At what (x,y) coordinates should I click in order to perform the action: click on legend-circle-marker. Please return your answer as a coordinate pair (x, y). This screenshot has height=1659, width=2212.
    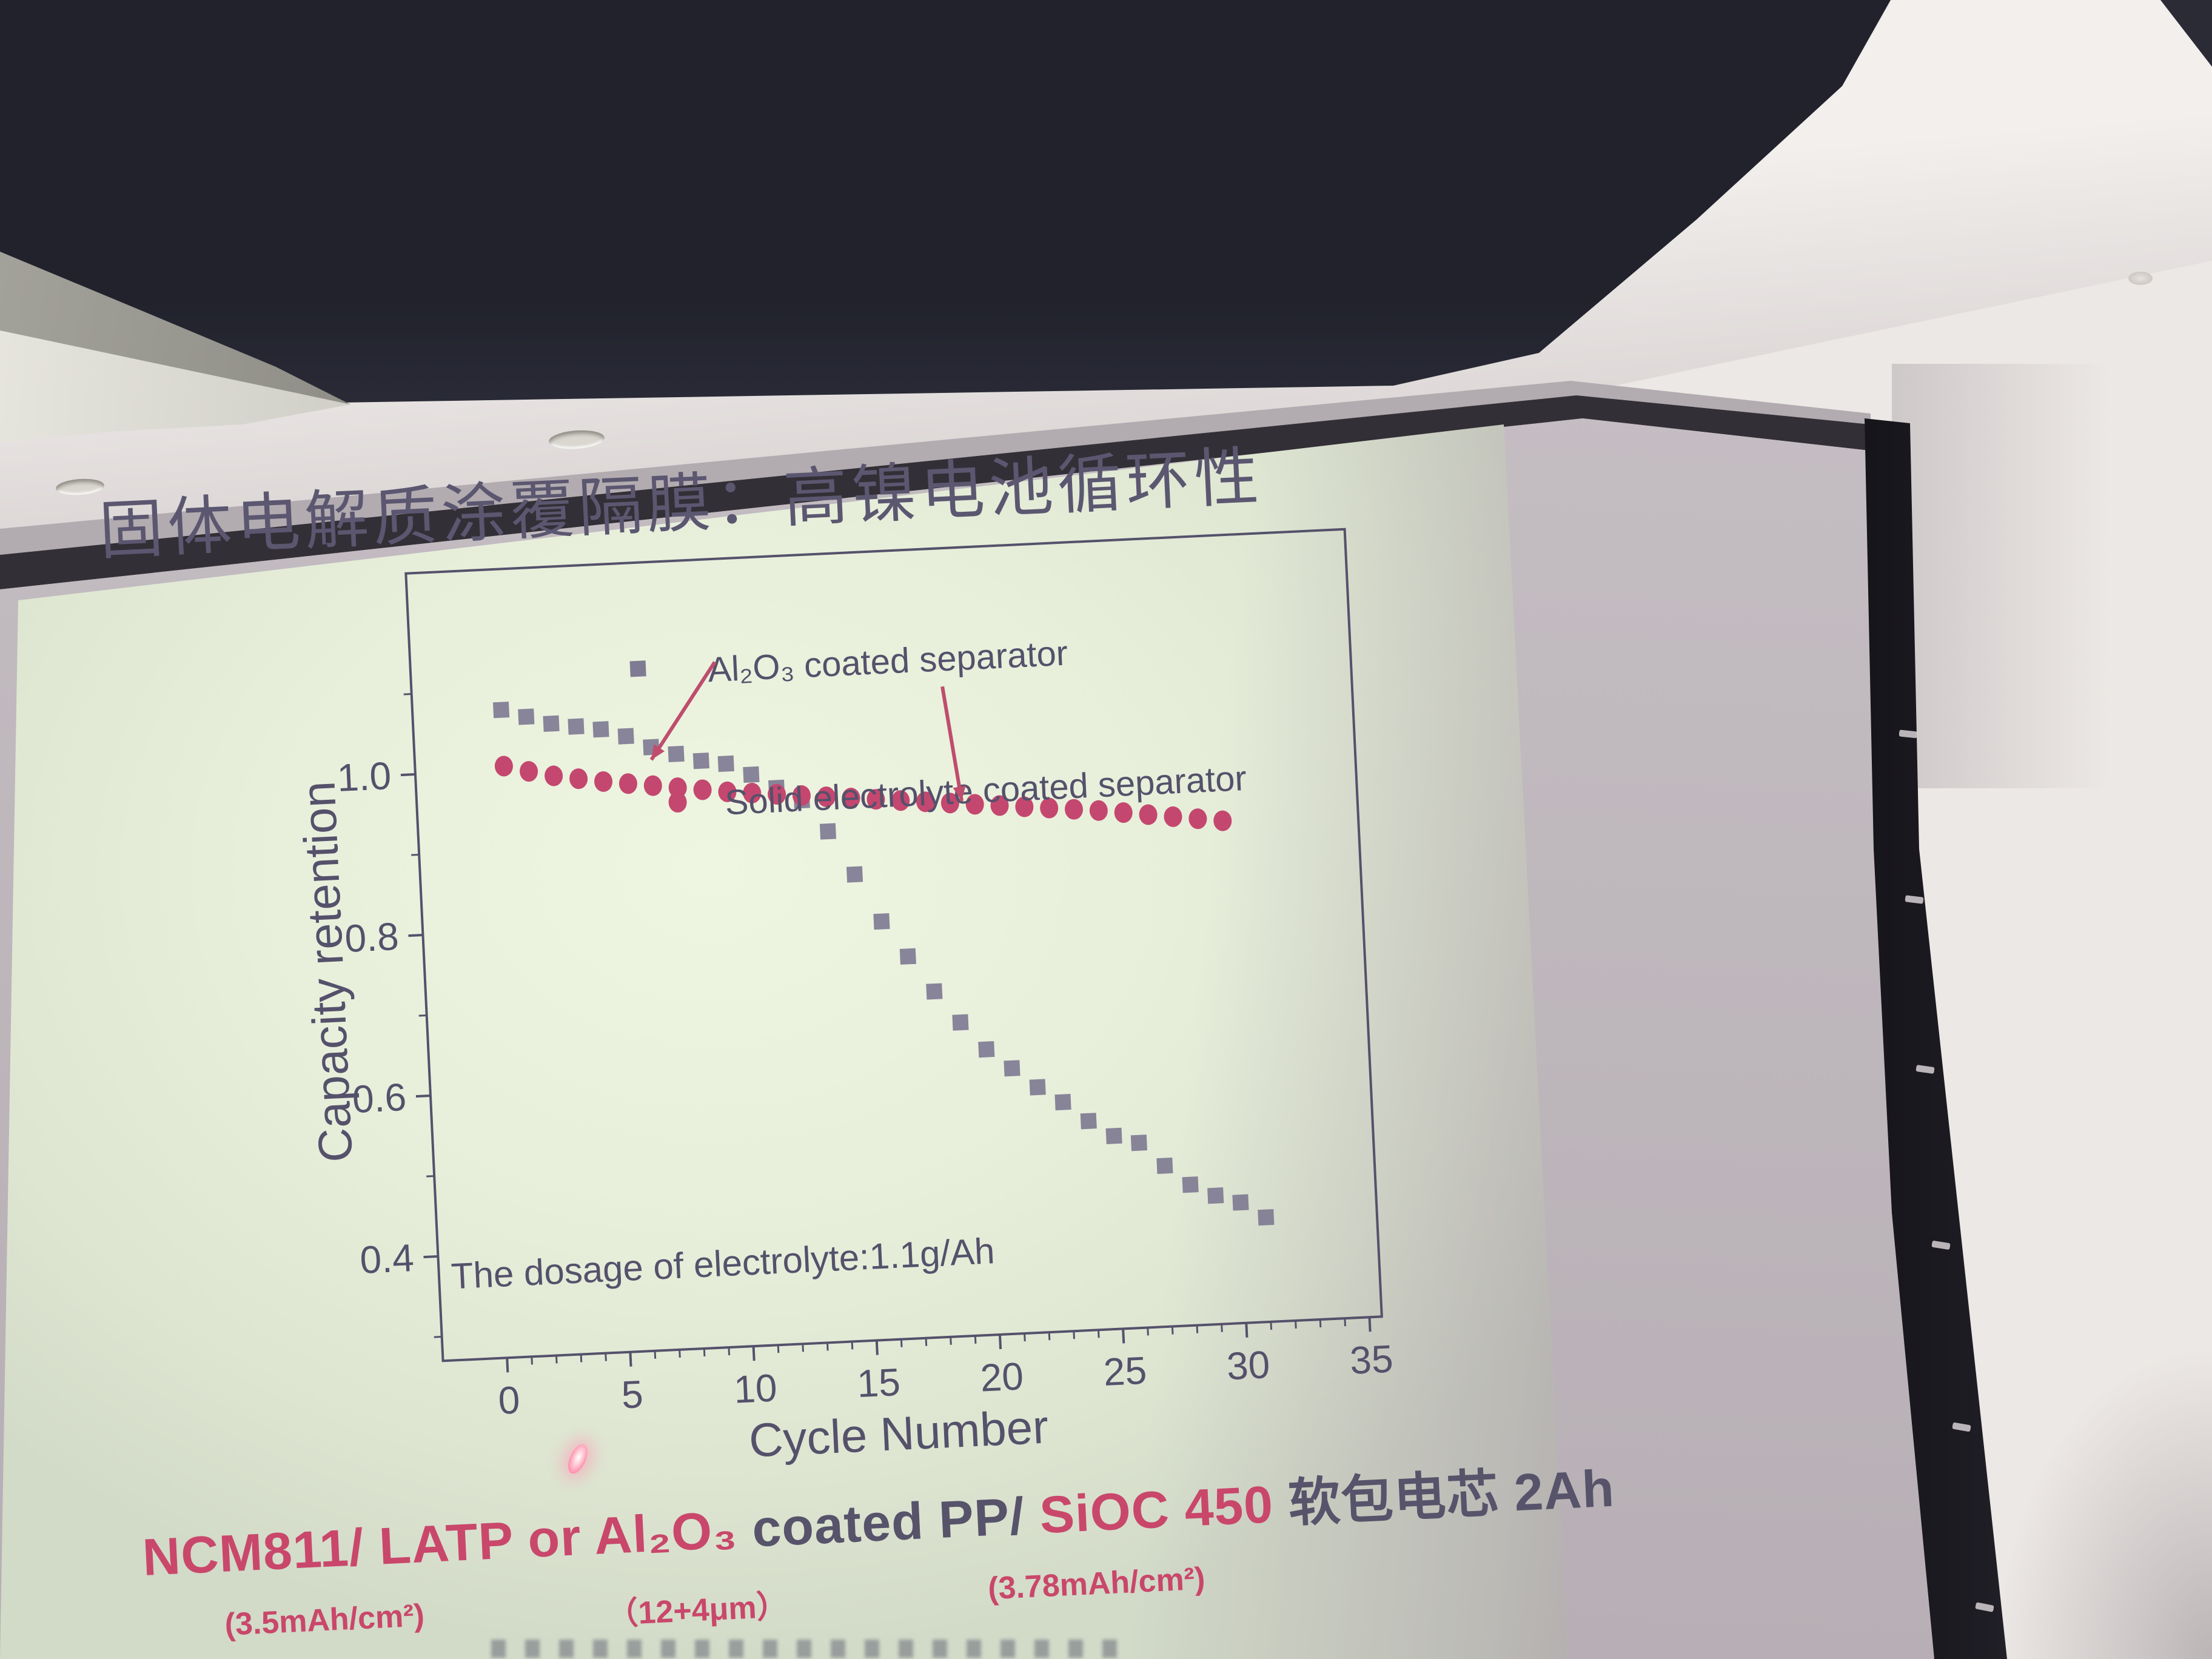
    Looking at the image, I should click on (678, 803).